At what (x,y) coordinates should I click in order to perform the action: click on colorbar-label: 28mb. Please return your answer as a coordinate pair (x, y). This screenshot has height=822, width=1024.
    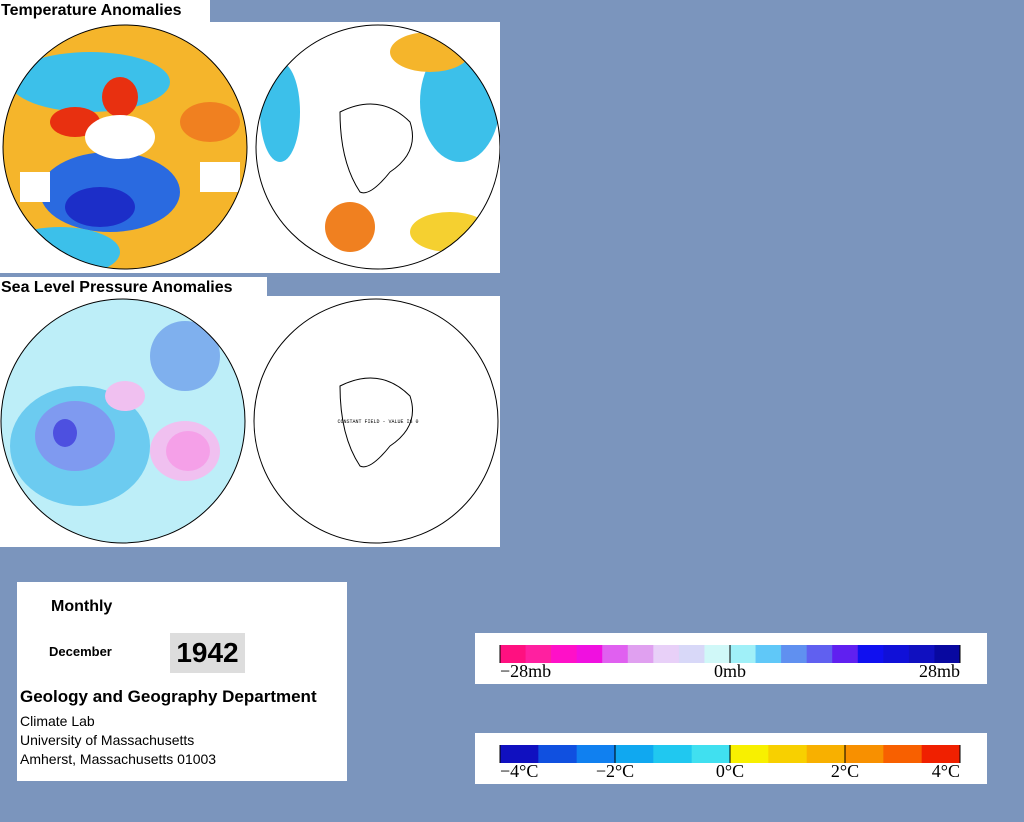
    Looking at the image, I should click on (939, 671).